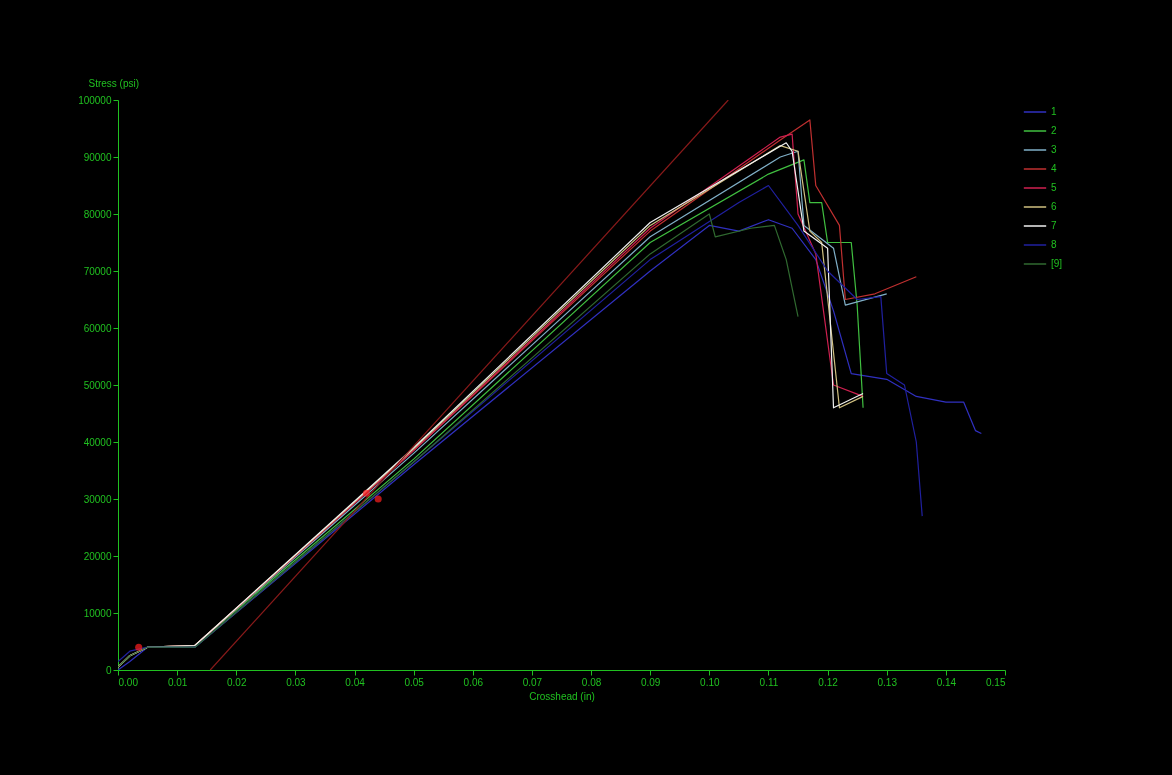  Describe the element at coordinates (591, 682) in the screenshot. I see `x-tick-label: 0.08` at that location.